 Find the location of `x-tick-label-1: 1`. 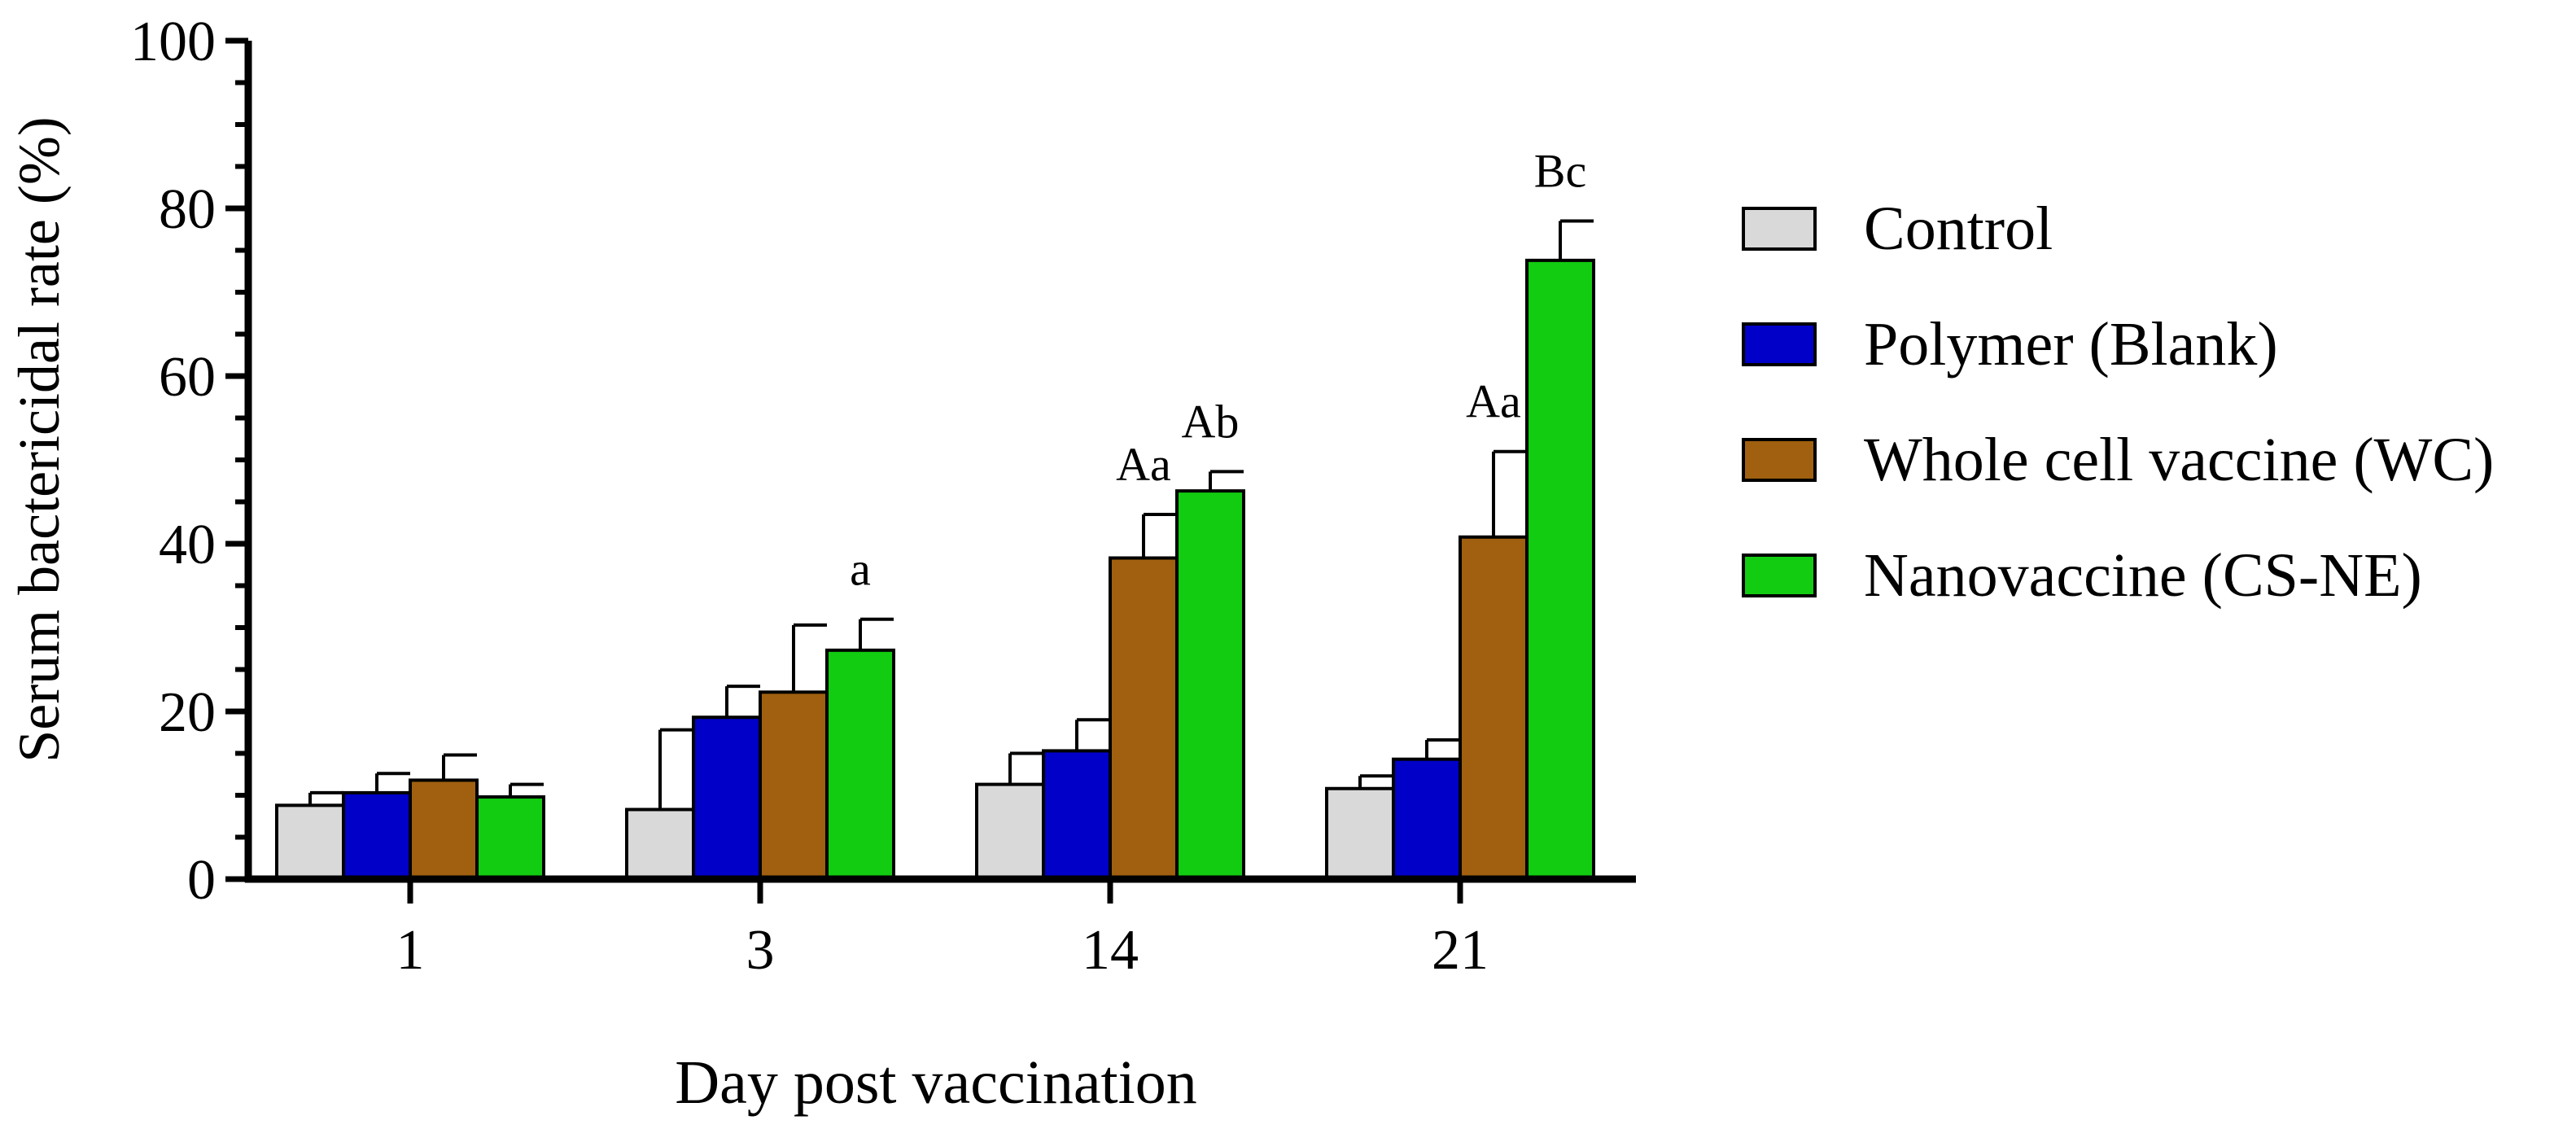

x-tick-label-1: 1 is located at coordinates (410, 950).